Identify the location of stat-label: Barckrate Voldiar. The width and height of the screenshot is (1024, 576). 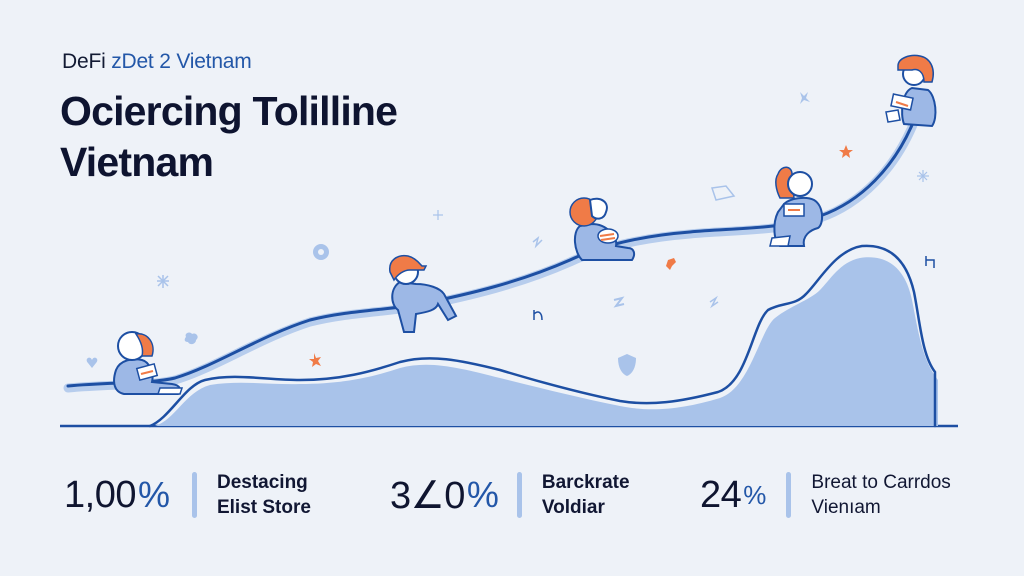
(586, 495).